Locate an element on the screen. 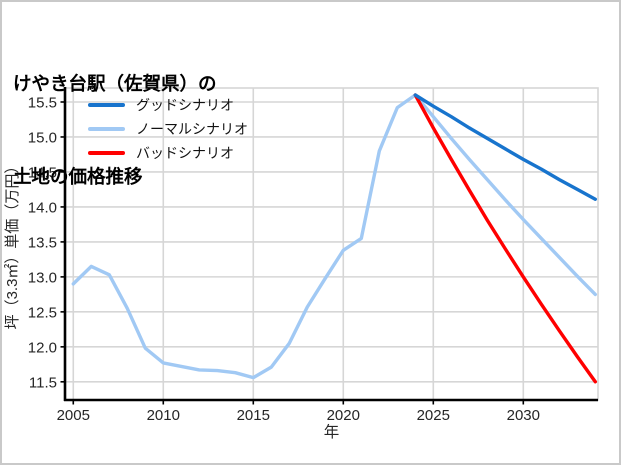 The height and width of the screenshot is (465, 621). x-tick-label: 2020 is located at coordinates (343, 415).